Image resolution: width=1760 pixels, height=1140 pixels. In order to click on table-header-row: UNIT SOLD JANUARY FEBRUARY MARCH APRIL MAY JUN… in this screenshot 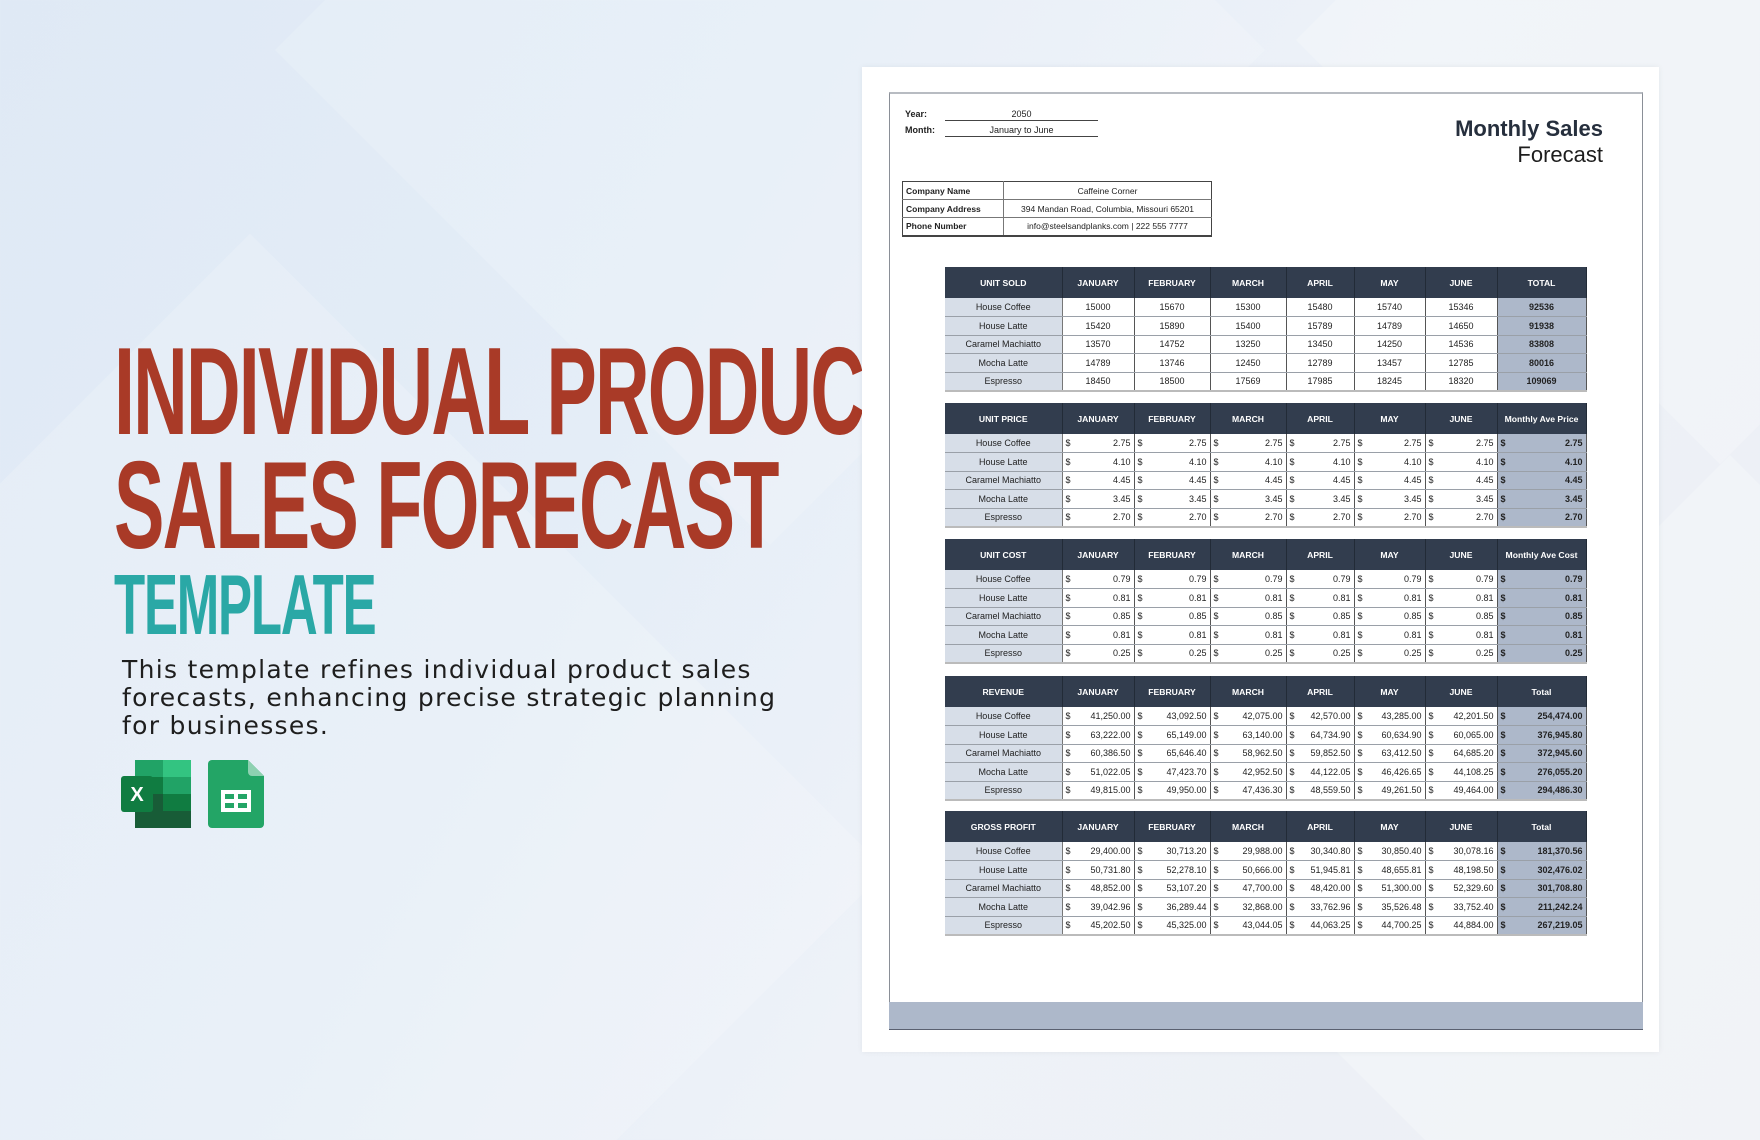, I will do `click(1266, 282)`.